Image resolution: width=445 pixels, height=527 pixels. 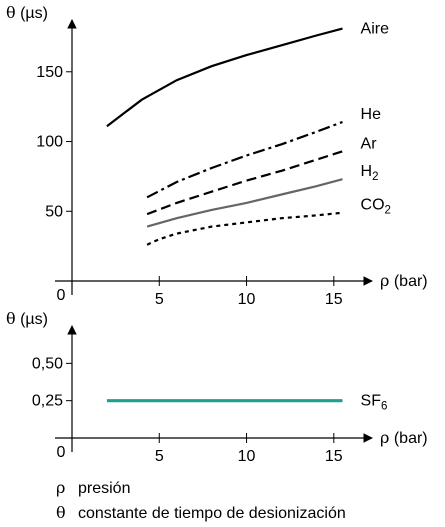 I want to click on top-series-label-he: He, so click(x=371, y=114).